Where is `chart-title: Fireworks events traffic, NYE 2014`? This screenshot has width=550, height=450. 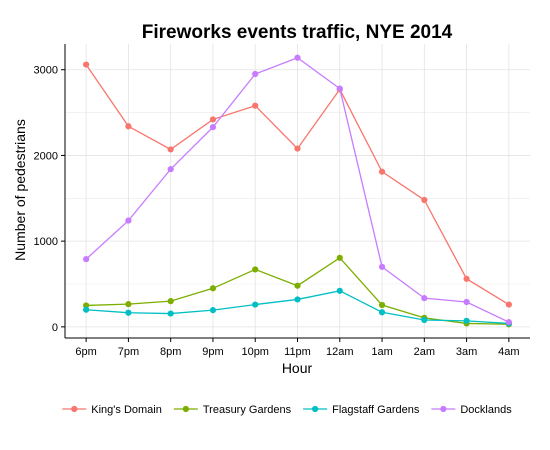
chart-title: Fireworks events traffic, NYE 2014 is located at coordinates (297, 32).